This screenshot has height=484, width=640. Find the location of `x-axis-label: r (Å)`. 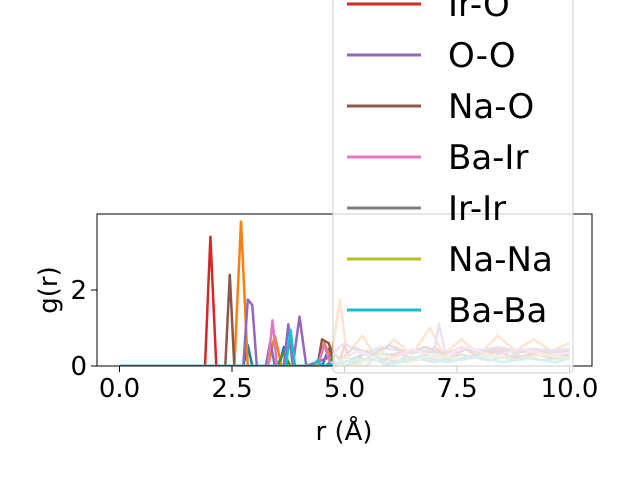

x-axis-label: r (Å) is located at coordinates (343, 431).